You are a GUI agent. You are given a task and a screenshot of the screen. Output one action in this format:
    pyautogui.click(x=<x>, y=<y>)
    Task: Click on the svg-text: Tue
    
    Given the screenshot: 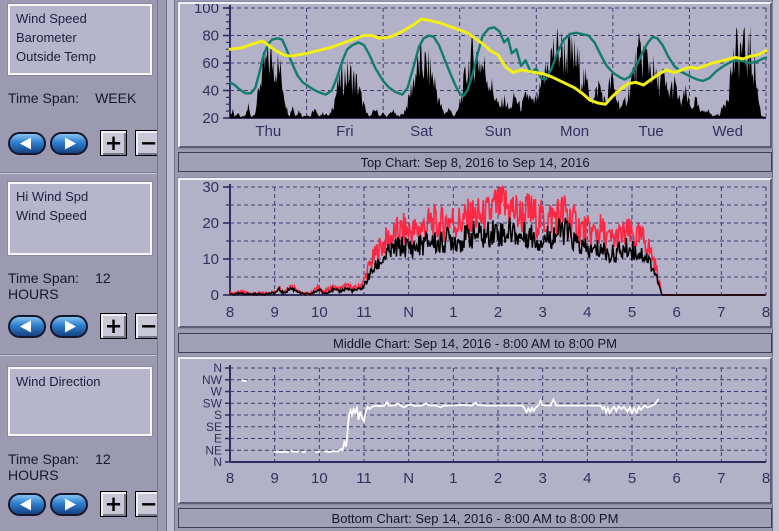 What is the action you would take?
    pyautogui.click(x=650, y=131)
    